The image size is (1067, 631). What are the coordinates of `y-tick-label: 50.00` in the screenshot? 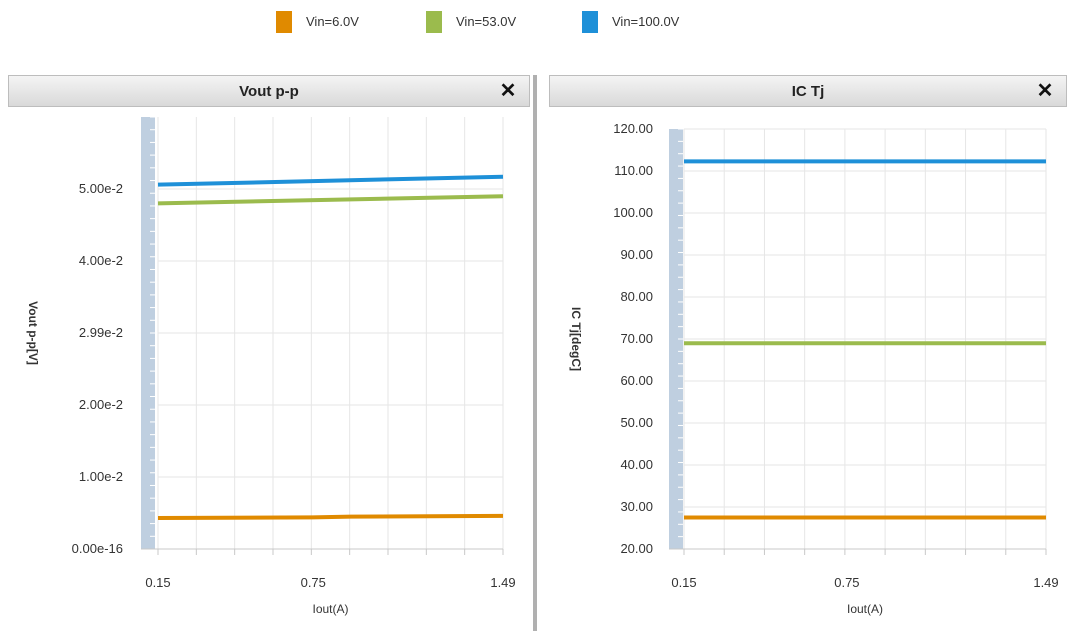 It's located at (636, 422).